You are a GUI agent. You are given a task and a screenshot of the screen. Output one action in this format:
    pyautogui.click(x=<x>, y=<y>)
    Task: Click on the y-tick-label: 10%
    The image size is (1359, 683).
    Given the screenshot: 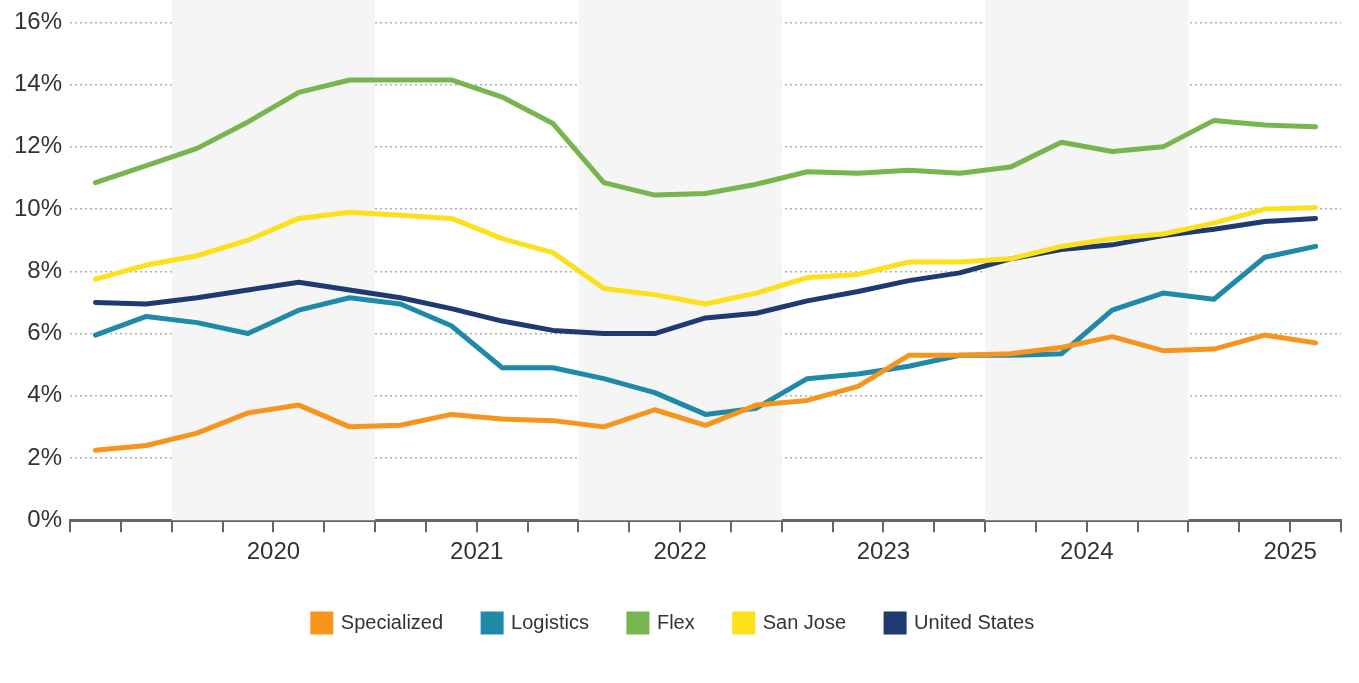 What is the action you would take?
    pyautogui.click(x=38, y=207)
    